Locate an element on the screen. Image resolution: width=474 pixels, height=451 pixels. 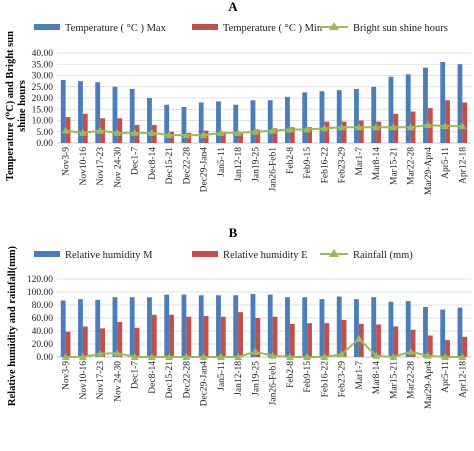
x-tick-label: Mar1-7 is located at coordinates (360, 161).